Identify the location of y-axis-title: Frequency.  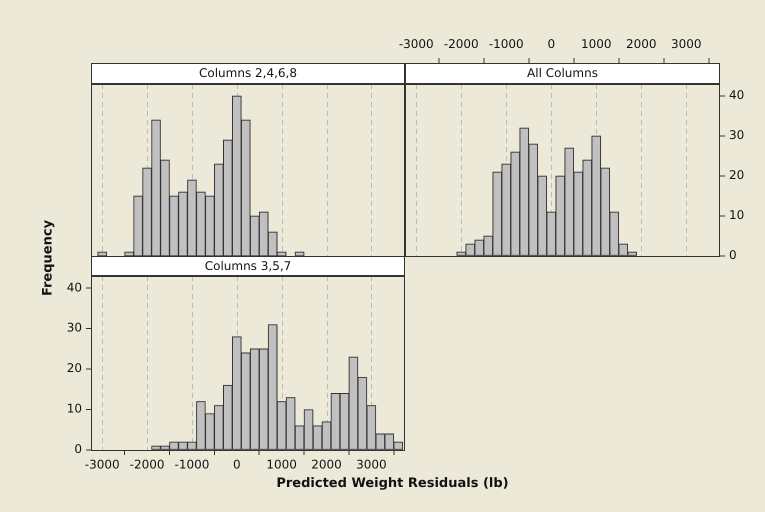
(48, 258).